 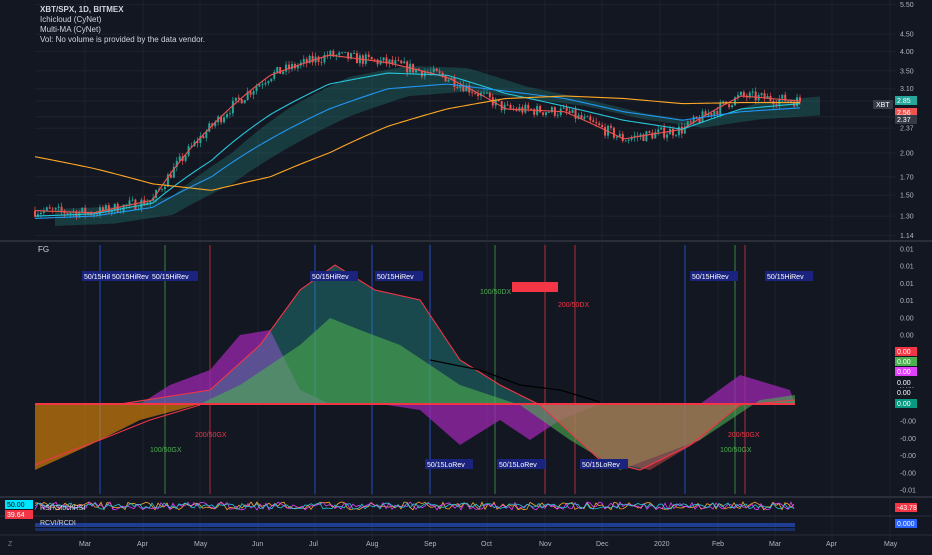 I want to click on time-label: 2020, so click(x=662, y=544).